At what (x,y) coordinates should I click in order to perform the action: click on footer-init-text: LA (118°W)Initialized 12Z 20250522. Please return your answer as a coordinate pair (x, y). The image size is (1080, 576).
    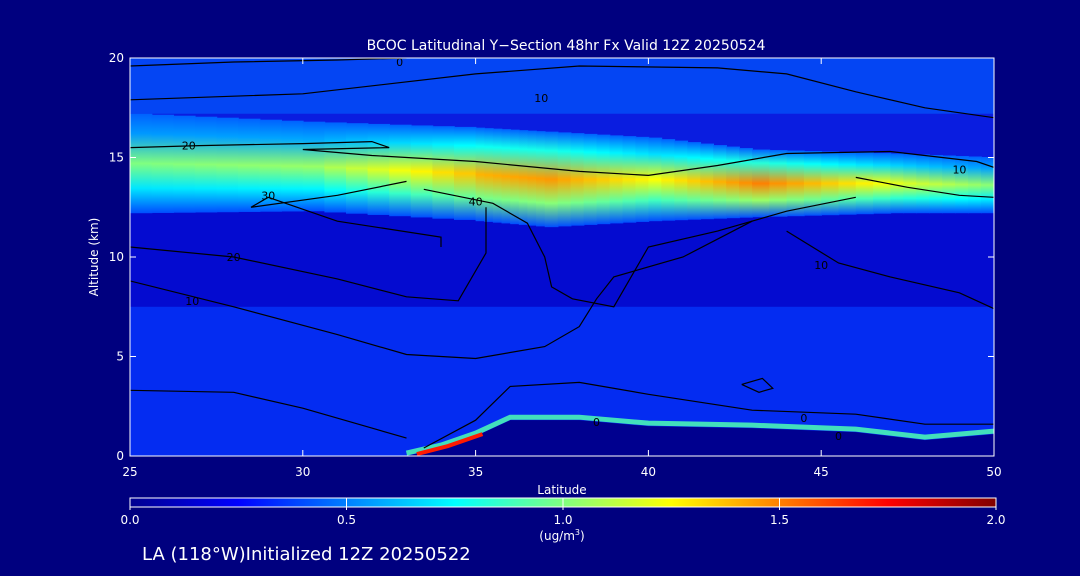
    Looking at the image, I should click on (306, 554).